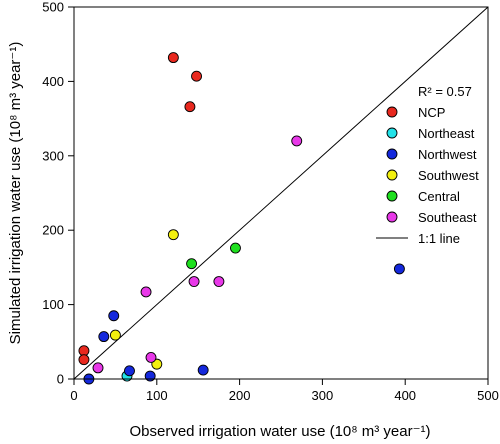  Describe the element at coordinates (53, 230) in the screenshot. I see `y-tick-label: 200` at that location.